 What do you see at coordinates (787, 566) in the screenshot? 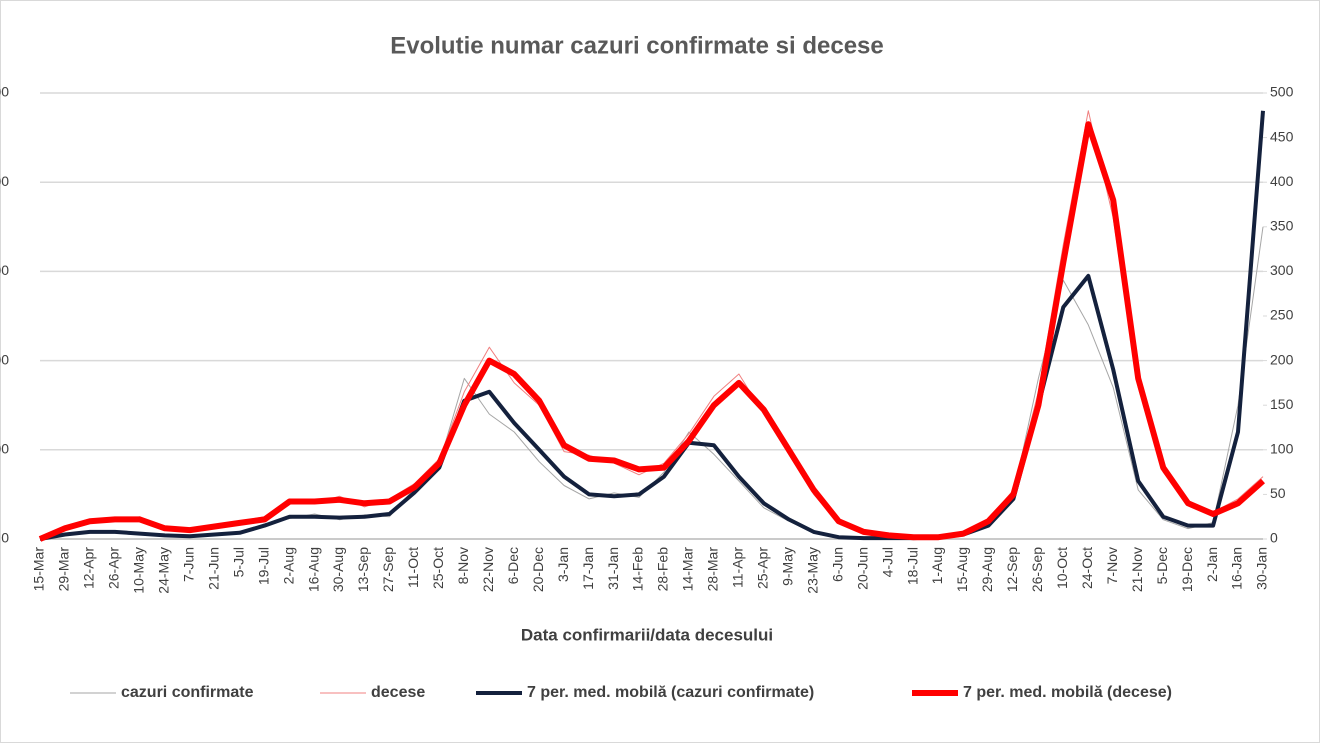
I see `x-tick-label: 9-May` at bounding box center [787, 566].